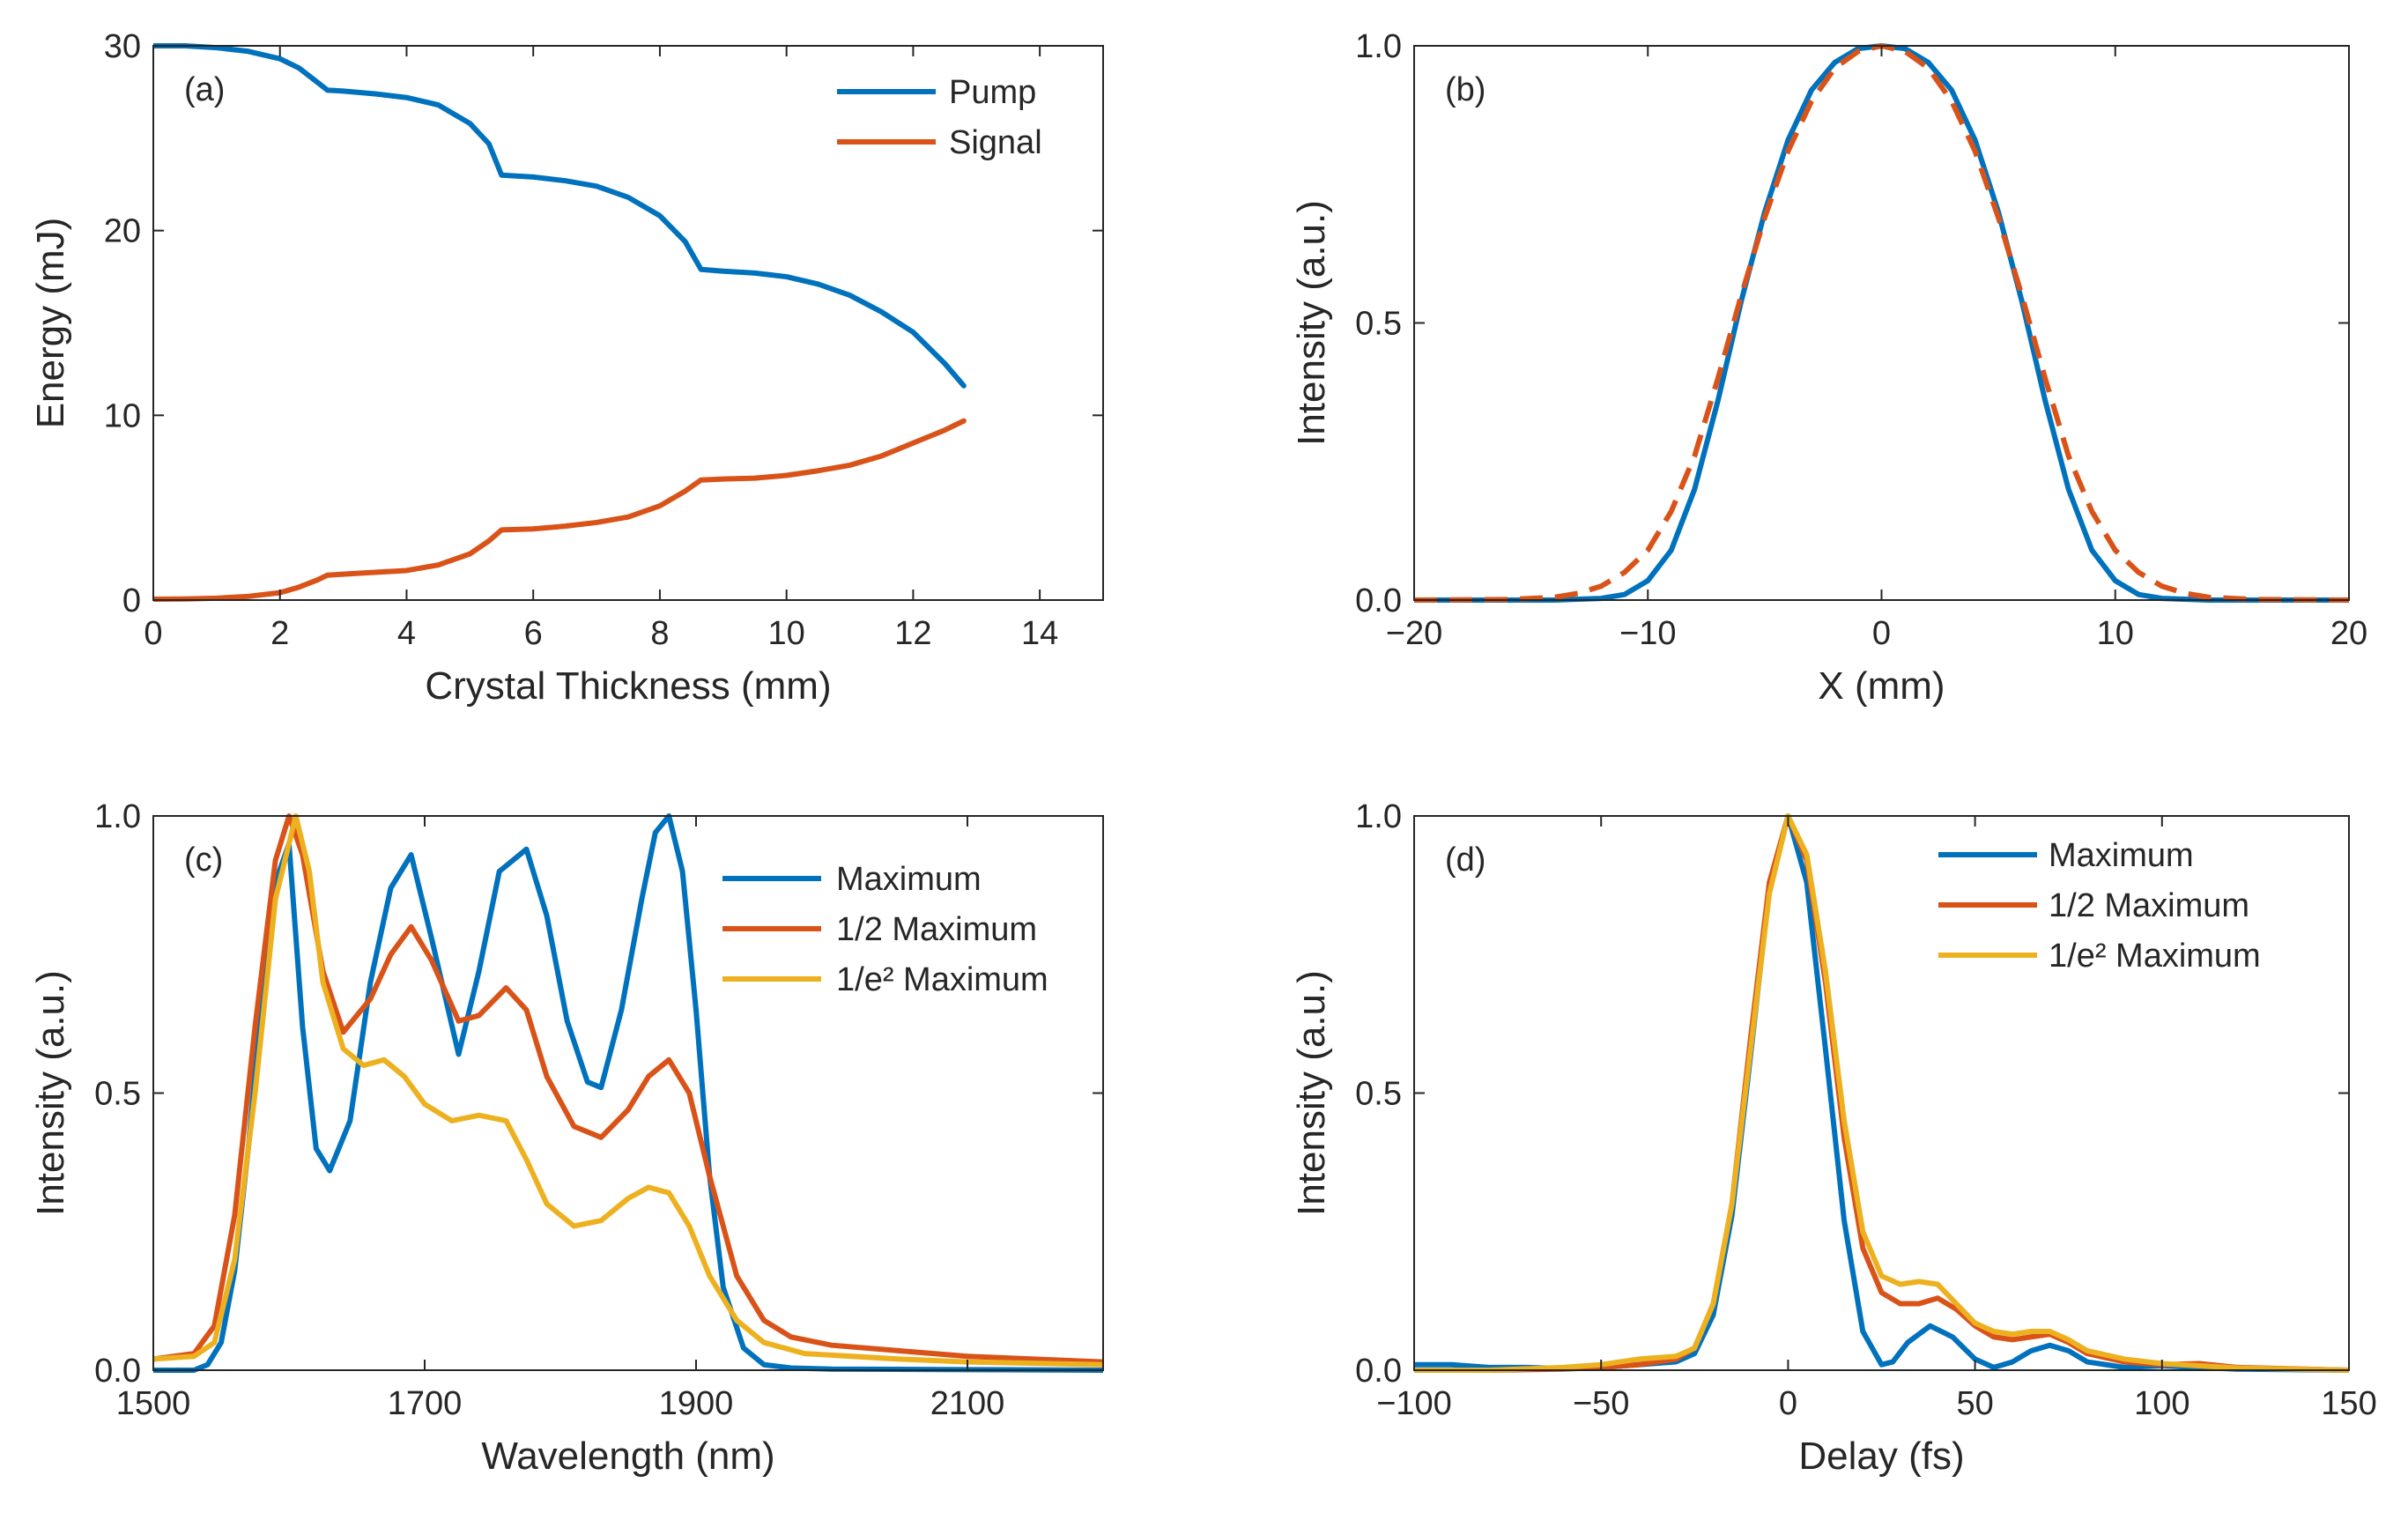 Image resolution: width=2408 pixels, height=1520 pixels. I want to click on x-tick-label: 1700, so click(425, 1403).